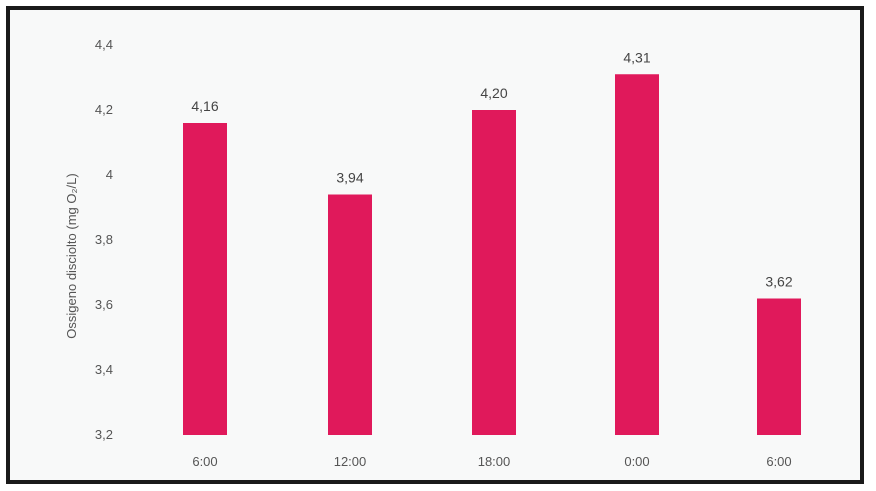 This screenshot has height=491, width=876. What do you see at coordinates (350, 461) in the screenshot?
I see `x-tick-label: 12:00` at bounding box center [350, 461].